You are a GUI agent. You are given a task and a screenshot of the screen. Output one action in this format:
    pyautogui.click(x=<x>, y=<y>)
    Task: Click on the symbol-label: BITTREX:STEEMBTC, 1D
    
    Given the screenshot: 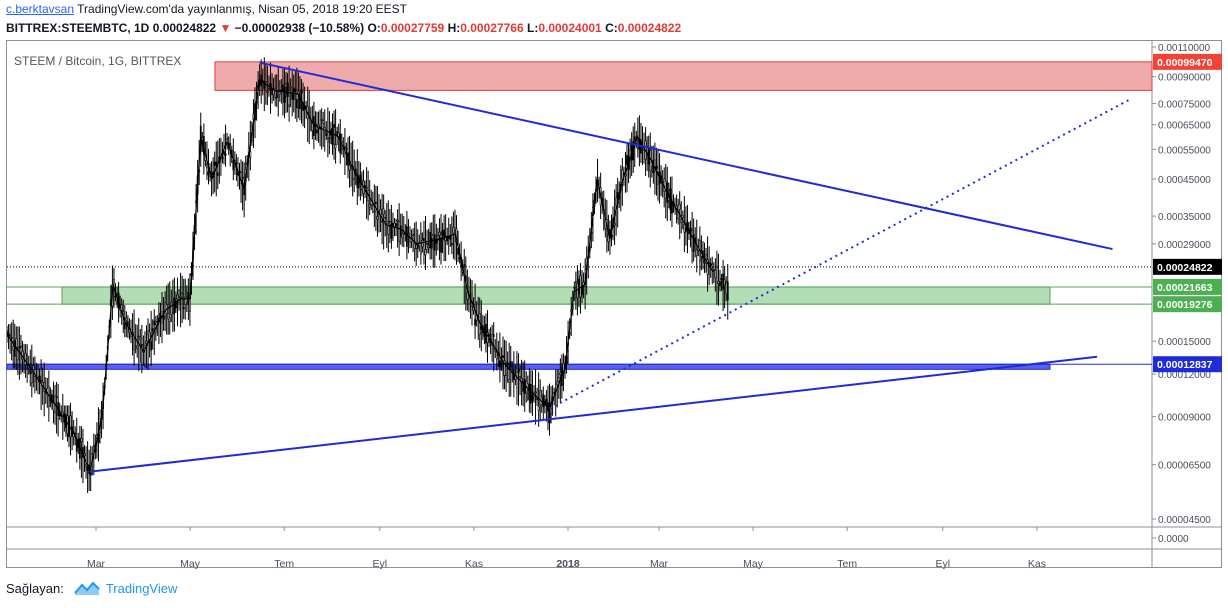 What is the action you would take?
    pyautogui.click(x=78, y=28)
    